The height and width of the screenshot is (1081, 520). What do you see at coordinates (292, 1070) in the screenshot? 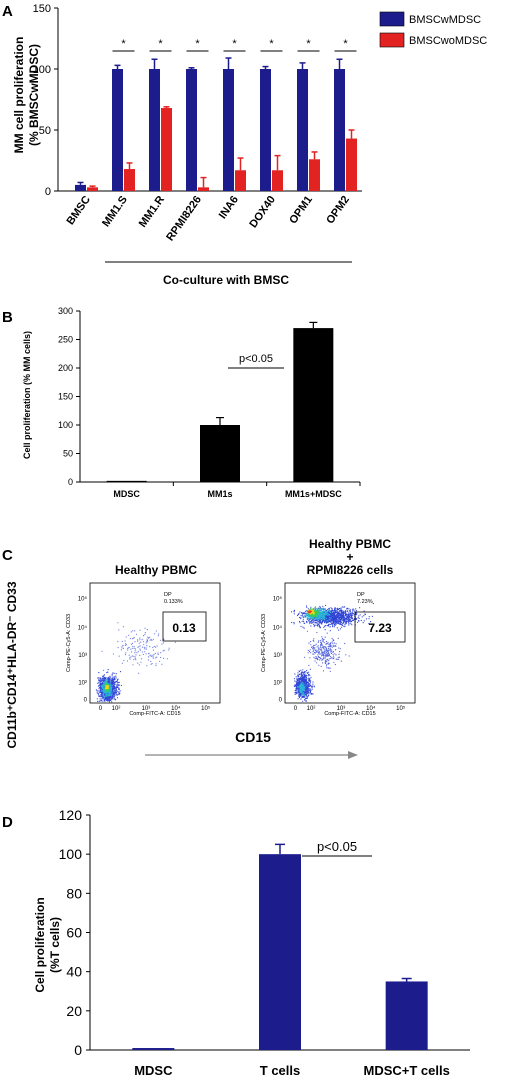
I see `chart-d-tick-labels: MDSC T cells MDSC+T cells` at bounding box center [292, 1070].